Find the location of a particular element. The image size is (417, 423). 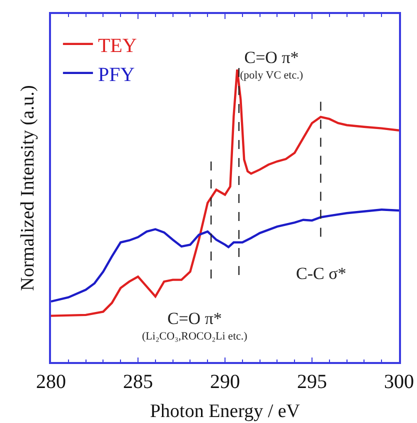

ref-line-label: C-C σ* is located at coordinates (321, 273).